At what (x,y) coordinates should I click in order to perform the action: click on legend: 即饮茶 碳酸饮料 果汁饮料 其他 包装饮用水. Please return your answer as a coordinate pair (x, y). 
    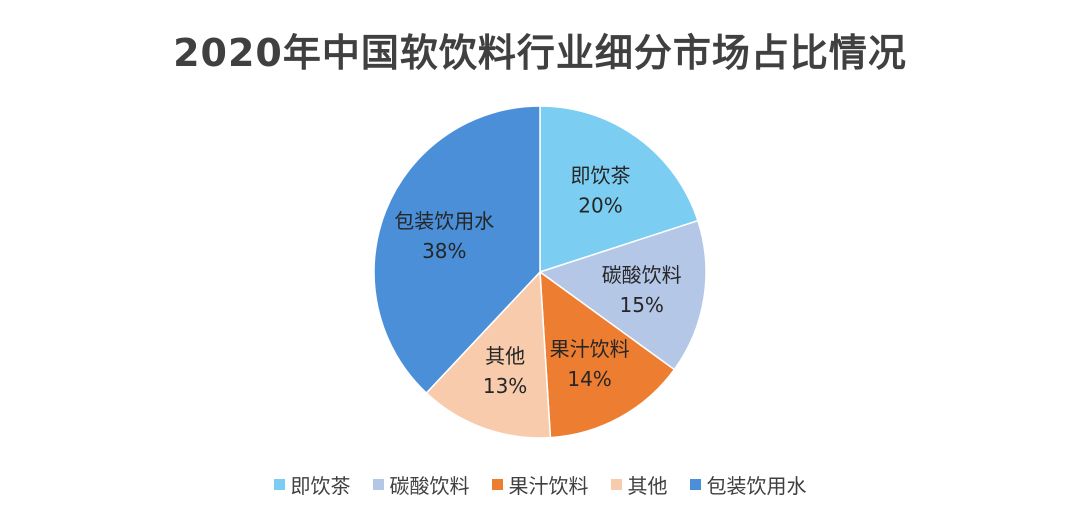
    Looking at the image, I should click on (540, 484).